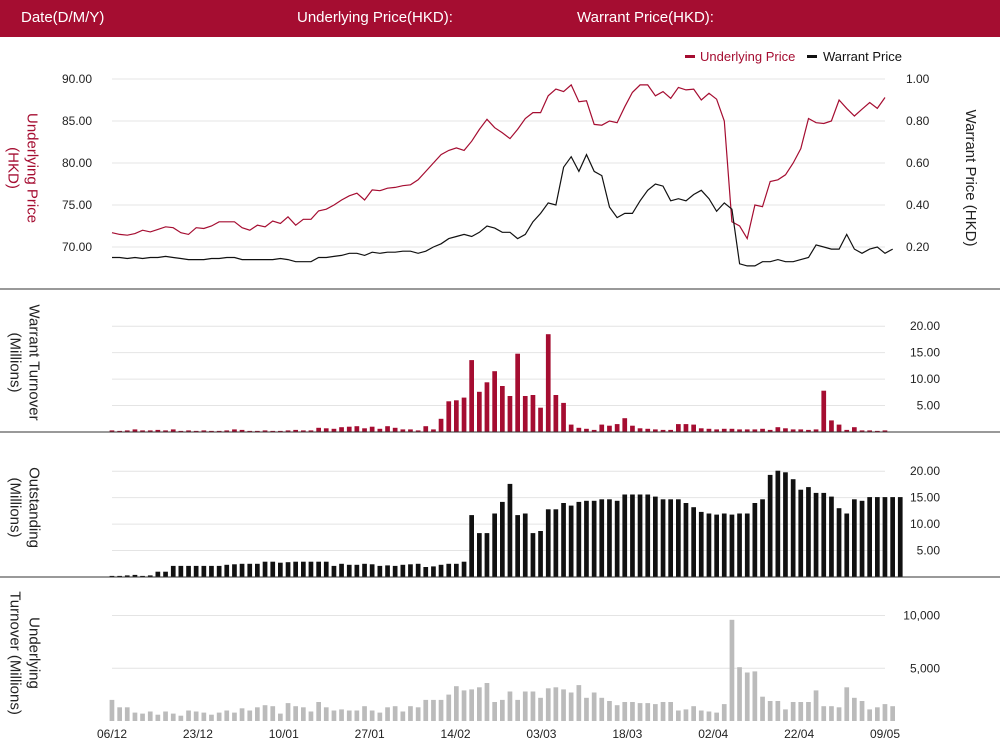  What do you see at coordinates (925, 524) in the screenshot?
I see `y-tick-label: 10.00` at bounding box center [925, 524].